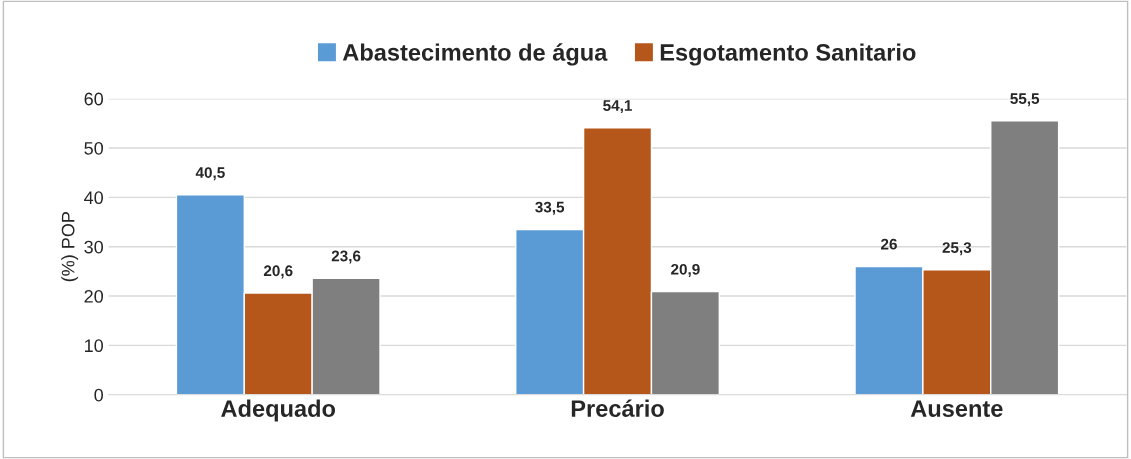  Describe the element at coordinates (99, 395) in the screenshot. I see `y-tick-label: 0` at that location.